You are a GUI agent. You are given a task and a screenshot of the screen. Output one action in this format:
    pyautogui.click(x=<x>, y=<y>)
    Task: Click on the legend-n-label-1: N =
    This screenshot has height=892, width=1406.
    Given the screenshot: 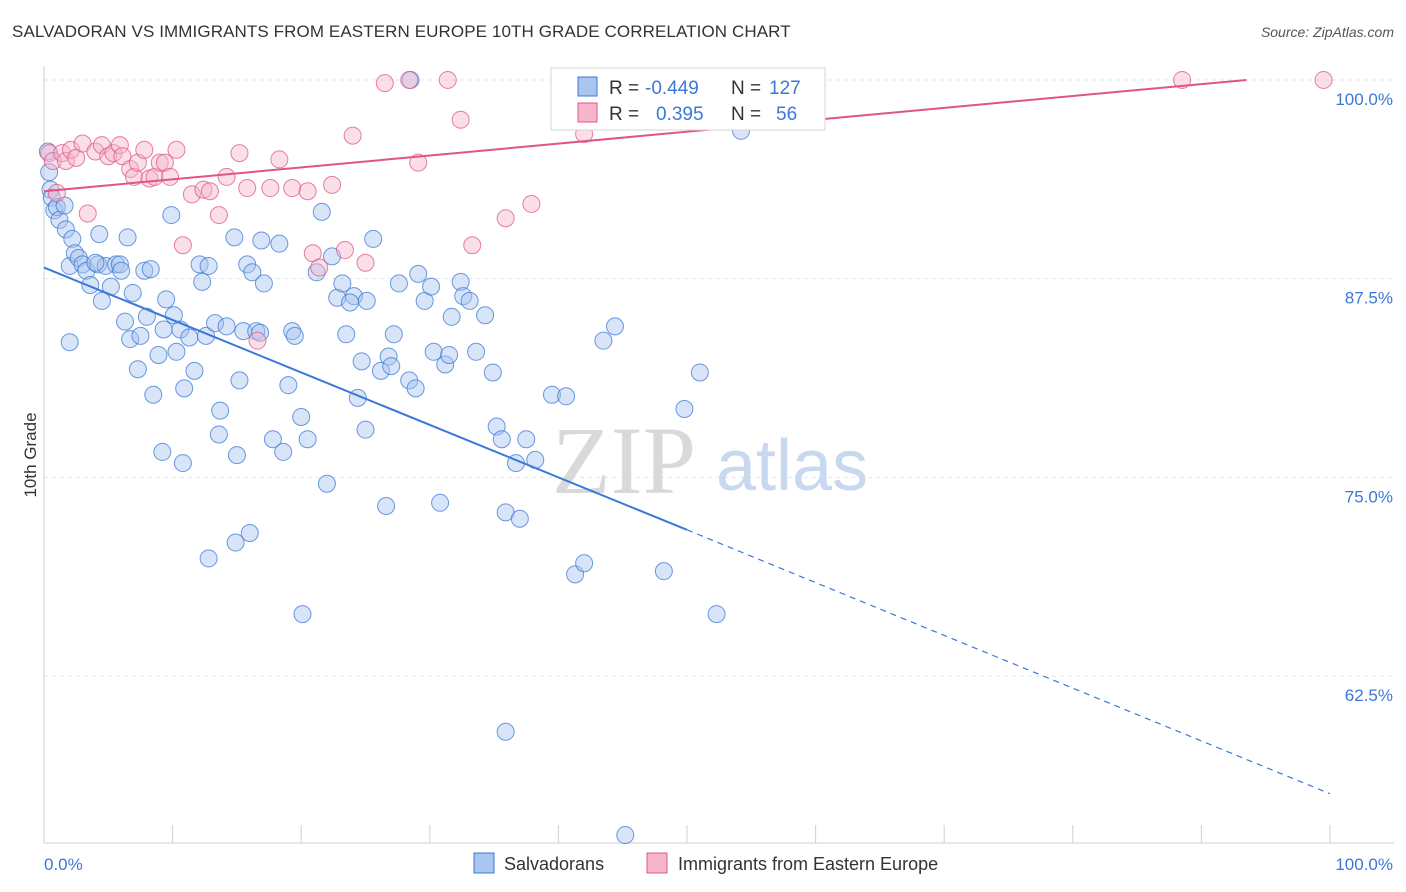 What is the action you would take?
    pyautogui.click(x=746, y=88)
    